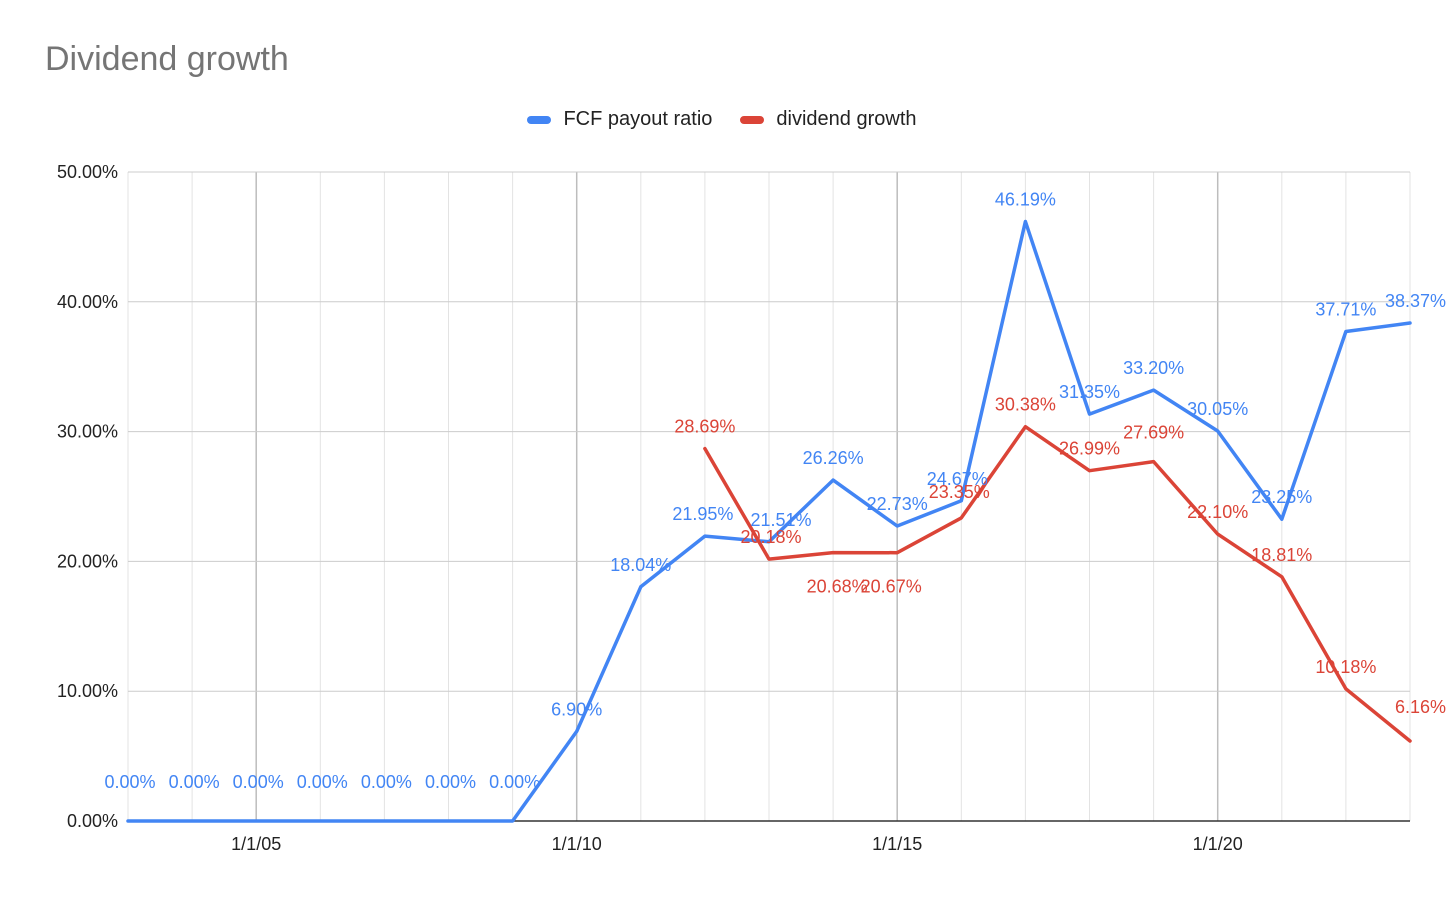 Image resolution: width=1456 pixels, height=898 pixels. I want to click on y-tick-label: 20.00%, so click(87, 561).